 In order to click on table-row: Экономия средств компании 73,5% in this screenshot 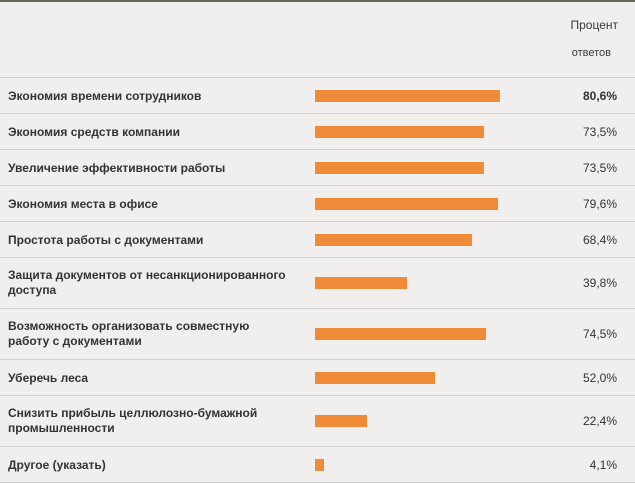, I will do `click(317, 132)`.